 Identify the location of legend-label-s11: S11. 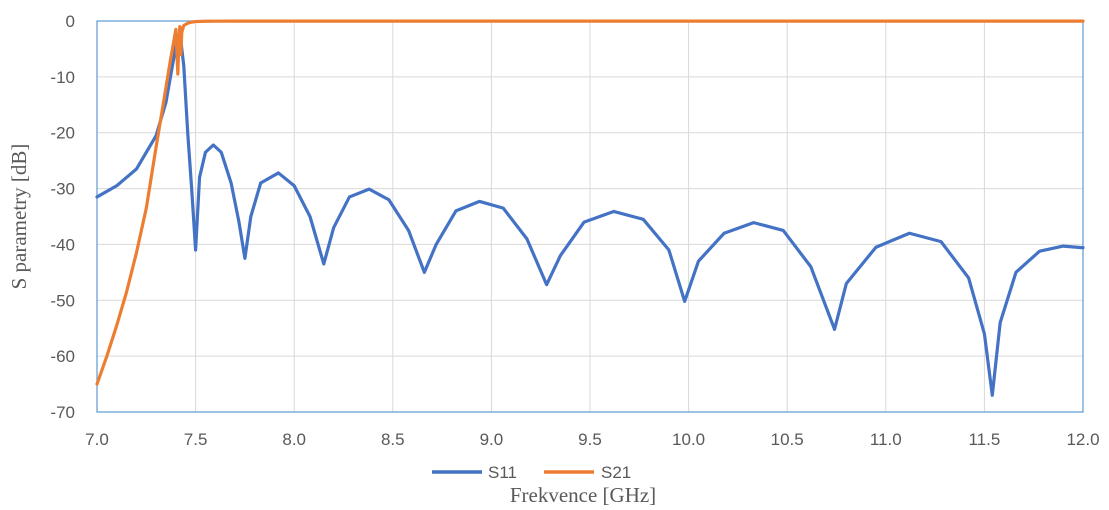
(502, 472).